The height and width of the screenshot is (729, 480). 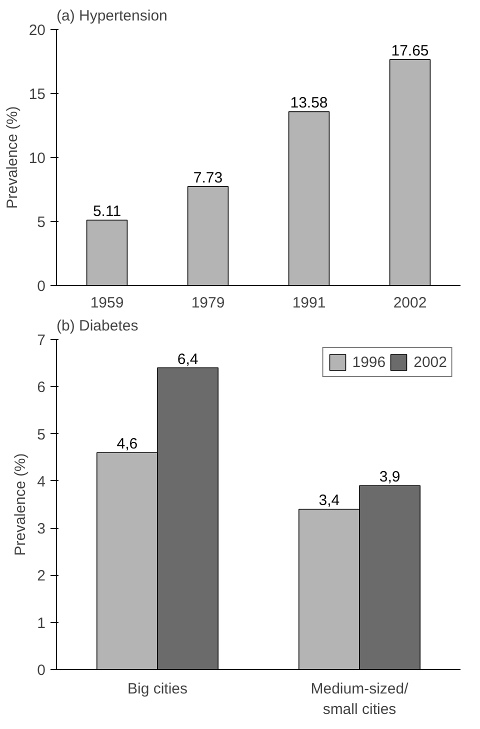 I want to click on x-tick-label: 1959, so click(x=107, y=303).